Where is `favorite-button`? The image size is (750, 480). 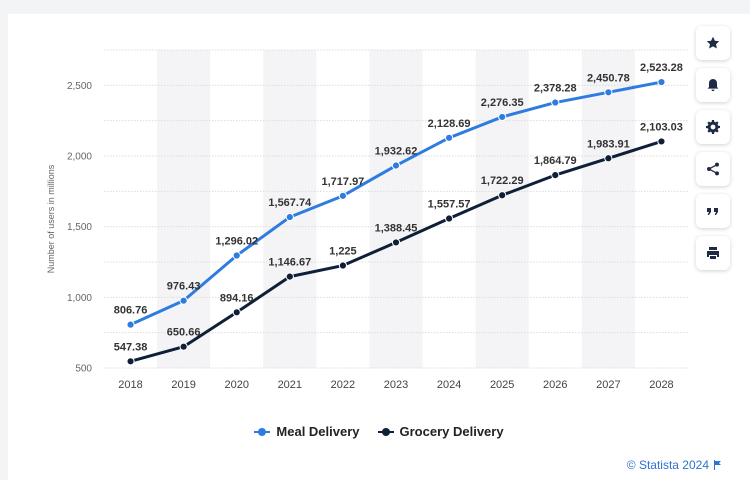
favorite-button is located at coordinates (713, 43).